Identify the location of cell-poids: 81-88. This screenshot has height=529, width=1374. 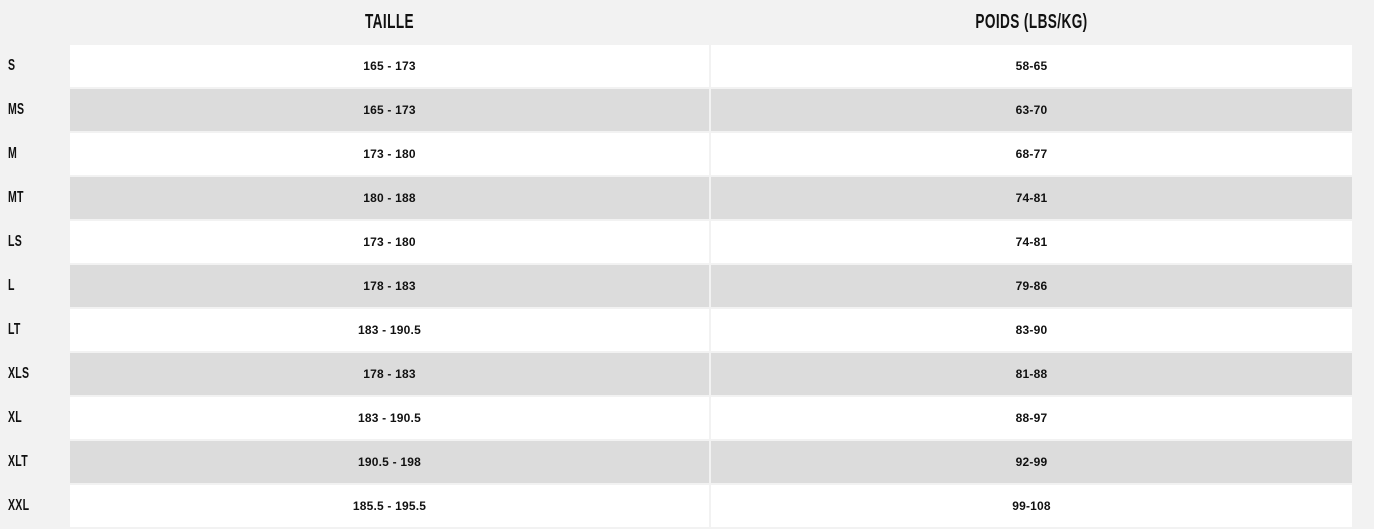
(1031, 374).